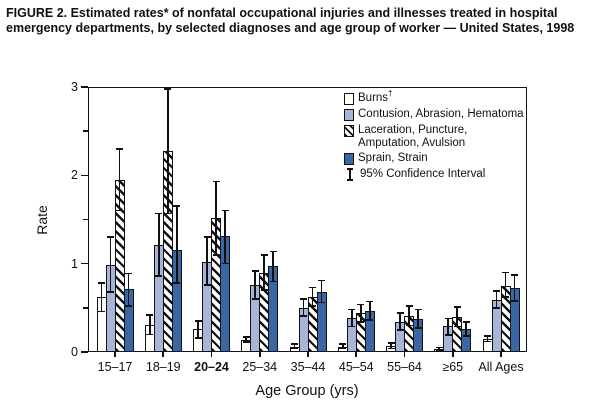 This screenshot has height=417, width=604. Describe the element at coordinates (74, 175) in the screenshot. I see `y-tick-label: 2` at that location.